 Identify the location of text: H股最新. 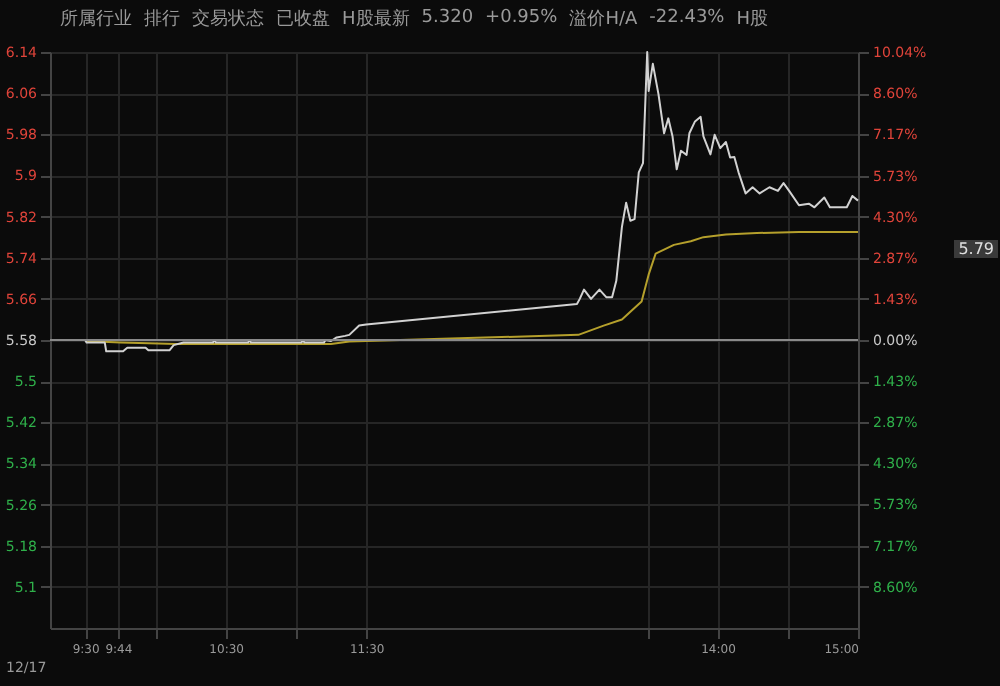
(376, 19).